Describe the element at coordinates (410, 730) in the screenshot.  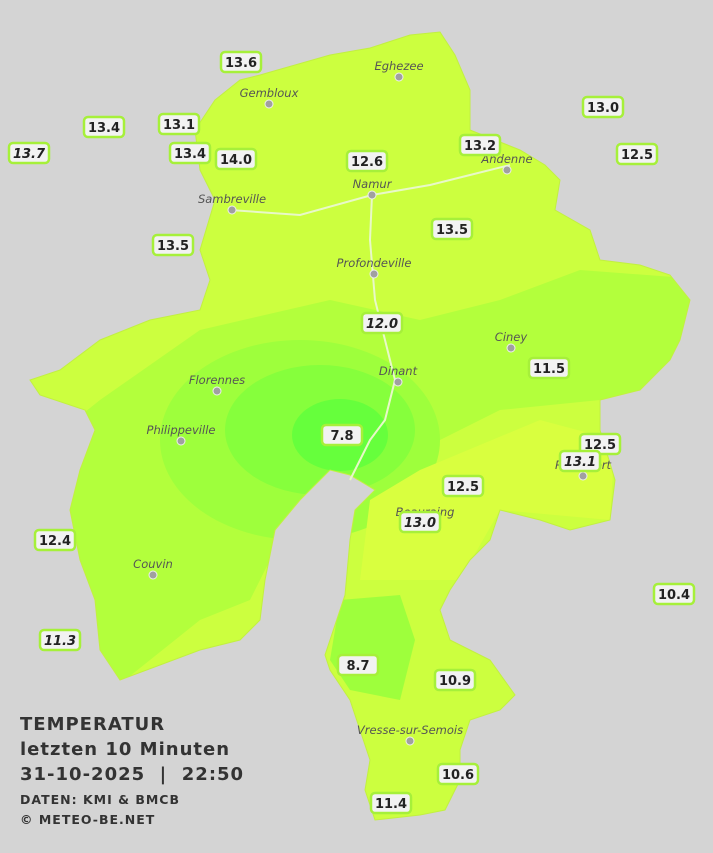
I see `town-label: Vresse-sur-Semois` at that location.